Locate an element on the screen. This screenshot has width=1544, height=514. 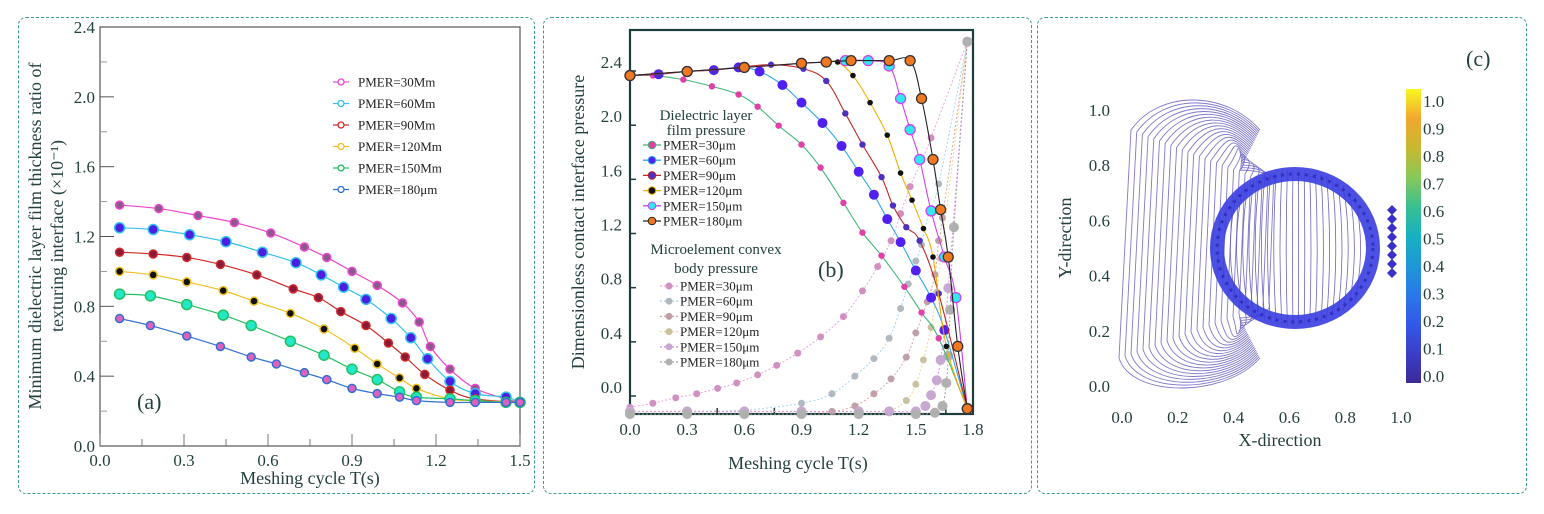
chart-b-legend-body-title-1: Microelement convex is located at coordinates (716, 250).